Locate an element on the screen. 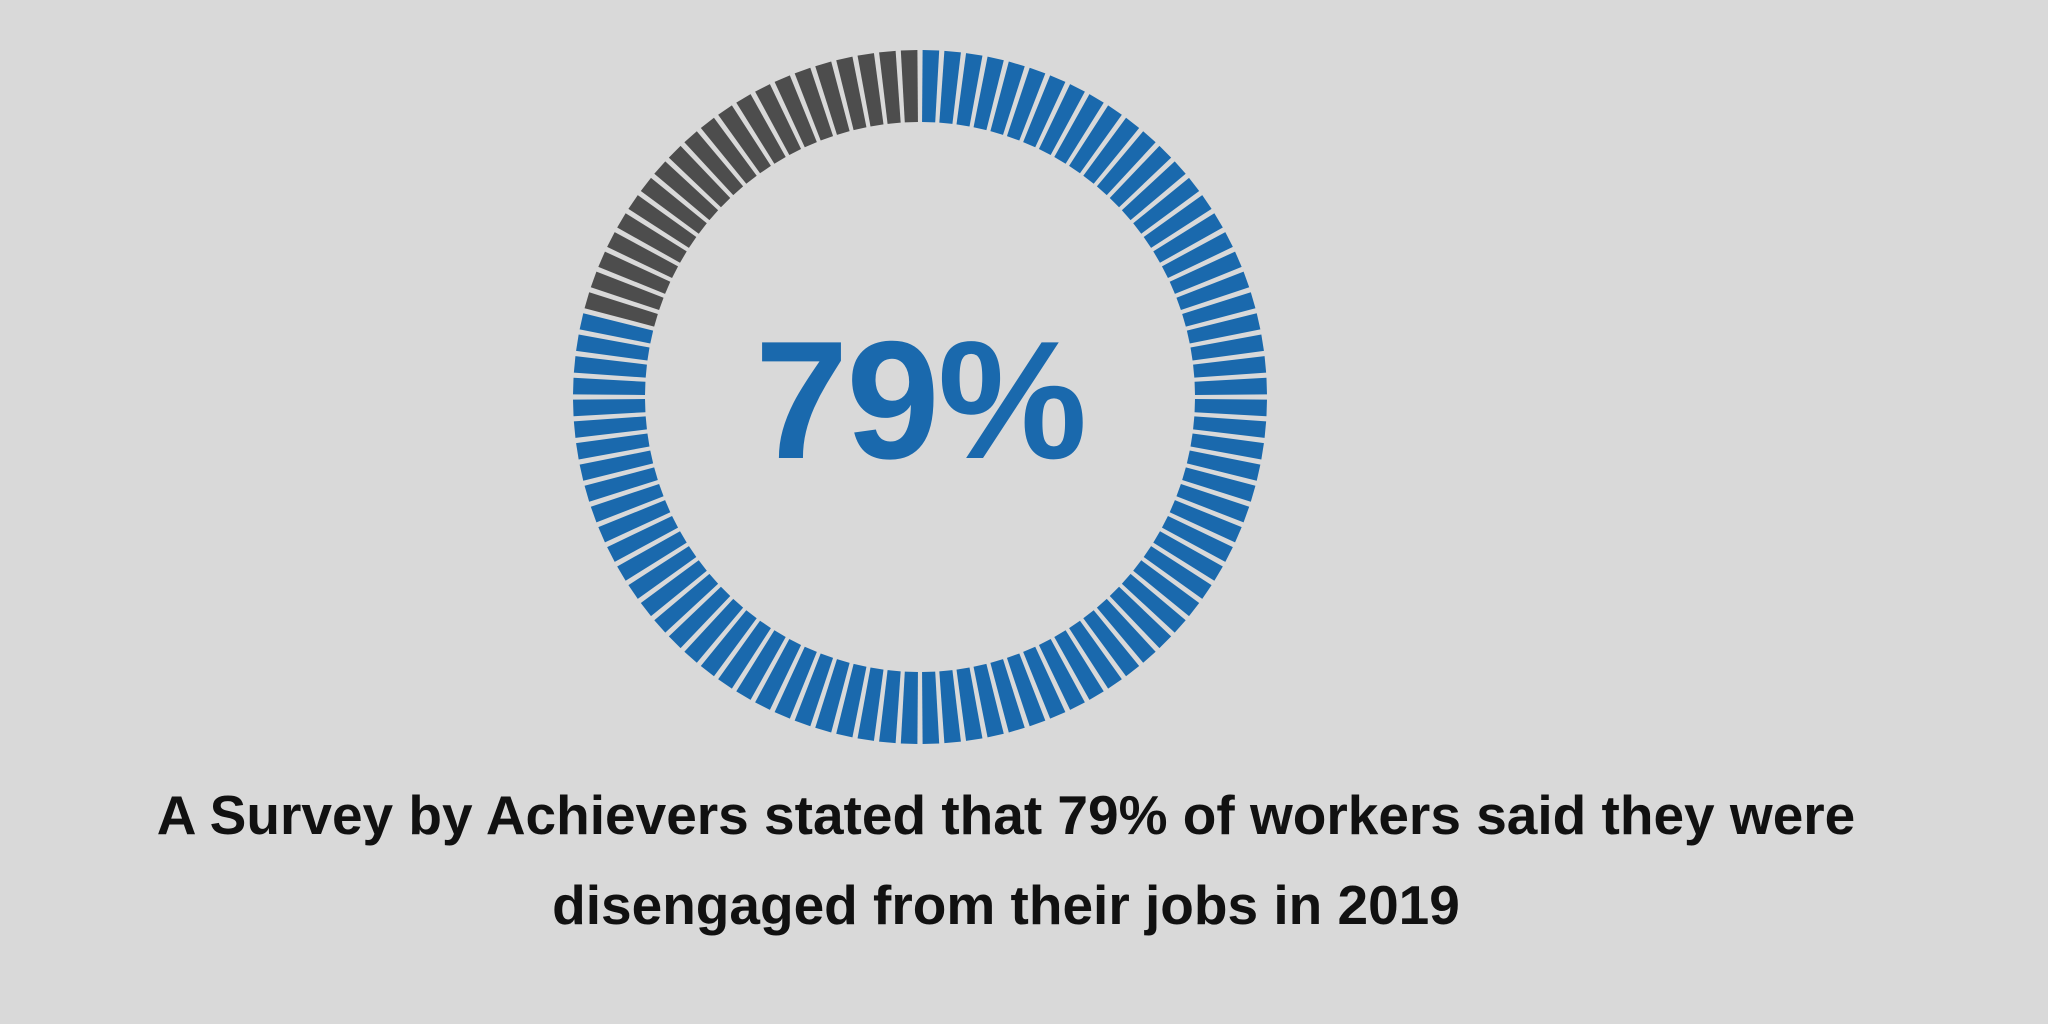 The width and height of the screenshot is (2048, 1024). caption-line-2: disengaged from their jobs in 2019 is located at coordinates (1006, 905).